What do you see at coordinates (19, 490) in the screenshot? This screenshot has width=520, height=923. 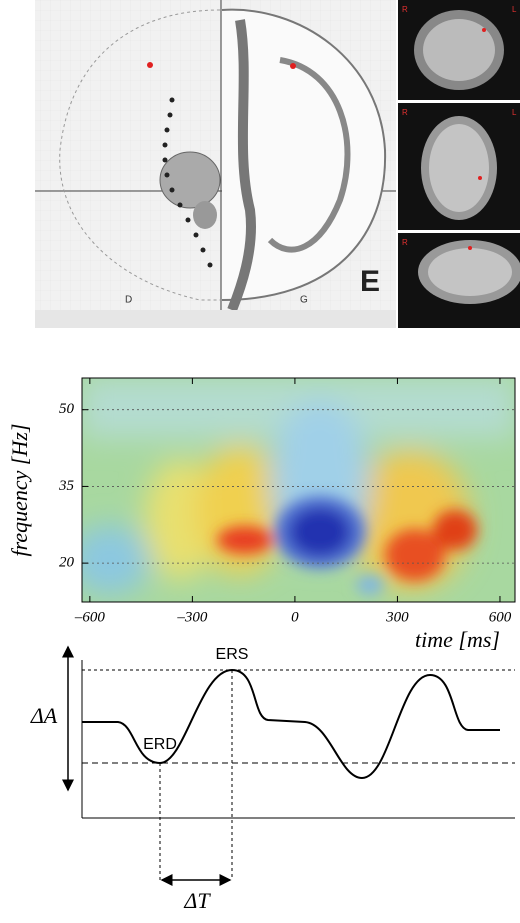 I see `y-axis-label: frequency [Hz]` at bounding box center [19, 490].